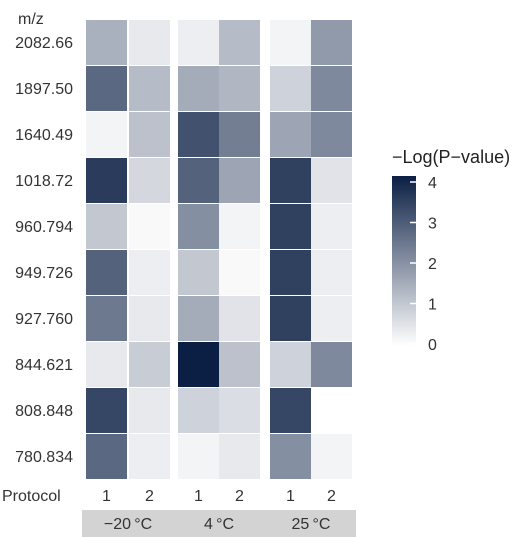 This screenshot has width=526, height=537. I want to click on legend-tick-label: 2, so click(432, 264).